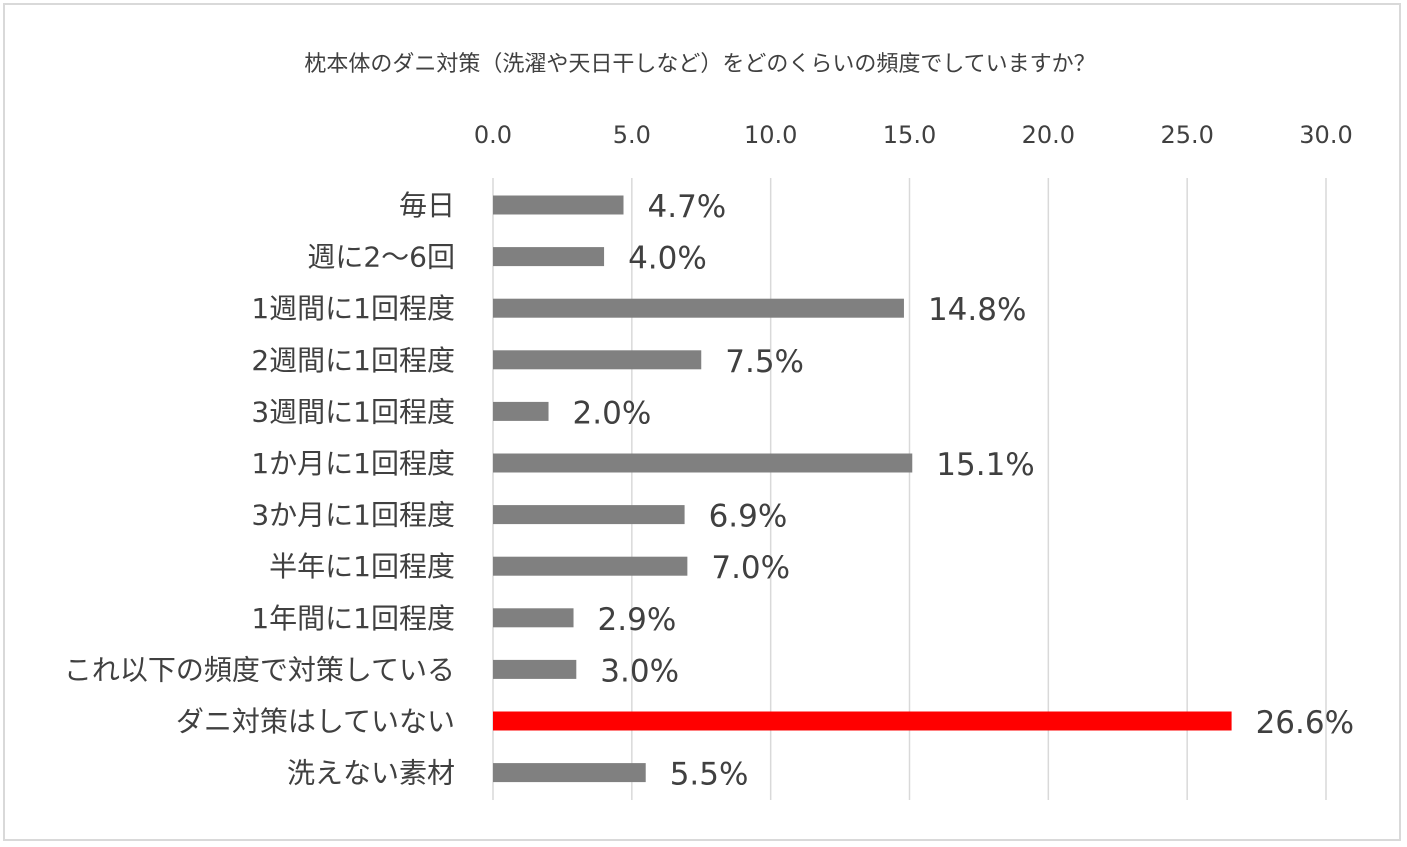 Image resolution: width=1407 pixels, height=847 pixels. What do you see at coordinates (353, 618) in the screenshot?
I see `category-label: 1年間に1回程度` at bounding box center [353, 618].